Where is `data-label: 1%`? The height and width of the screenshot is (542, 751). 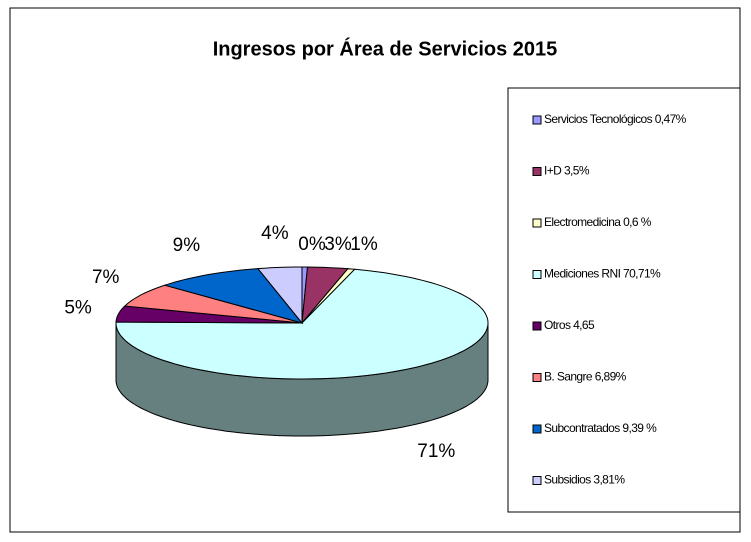
data-label: 1% is located at coordinates (364, 244).